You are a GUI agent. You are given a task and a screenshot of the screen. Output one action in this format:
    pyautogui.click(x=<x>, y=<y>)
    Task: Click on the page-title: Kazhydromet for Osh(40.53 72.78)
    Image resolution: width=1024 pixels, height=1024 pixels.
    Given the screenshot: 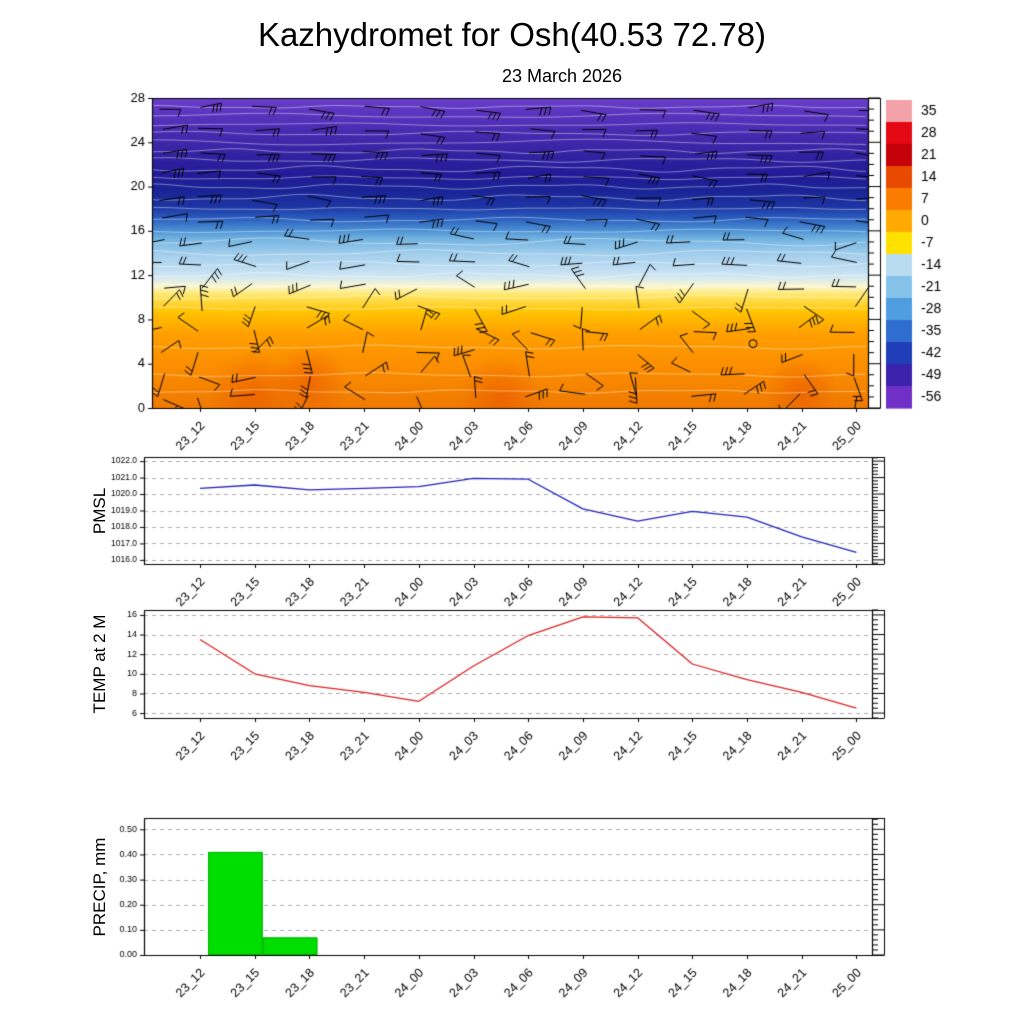 What is the action you would take?
    pyautogui.click(x=512, y=34)
    